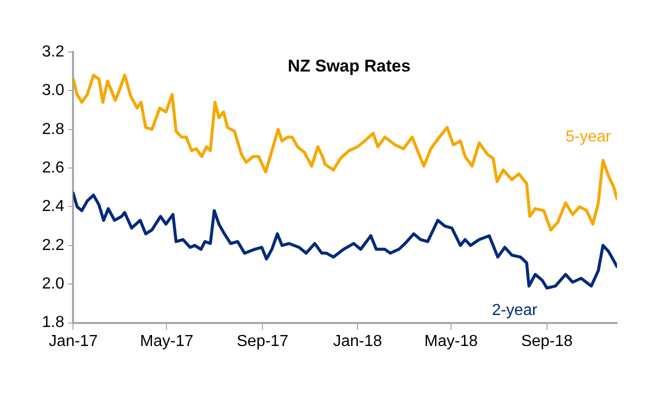 Image resolution: width=645 pixels, height=403 pixels. Describe the element at coordinates (167, 341) in the screenshot. I see `x-tick-label: May-17` at that location.